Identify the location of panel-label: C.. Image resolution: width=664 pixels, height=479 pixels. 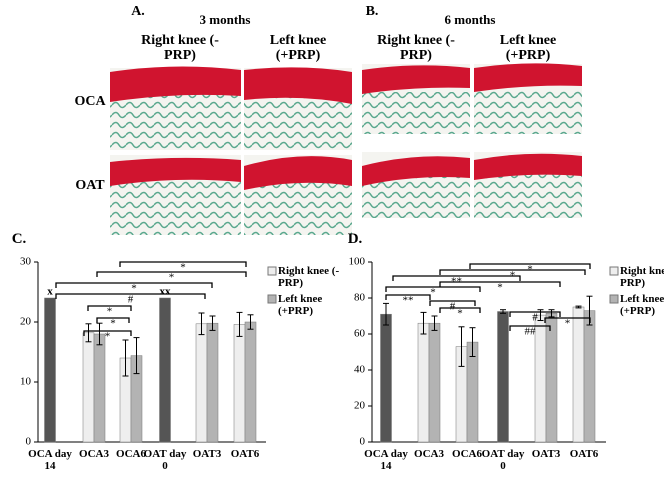
(19, 239).